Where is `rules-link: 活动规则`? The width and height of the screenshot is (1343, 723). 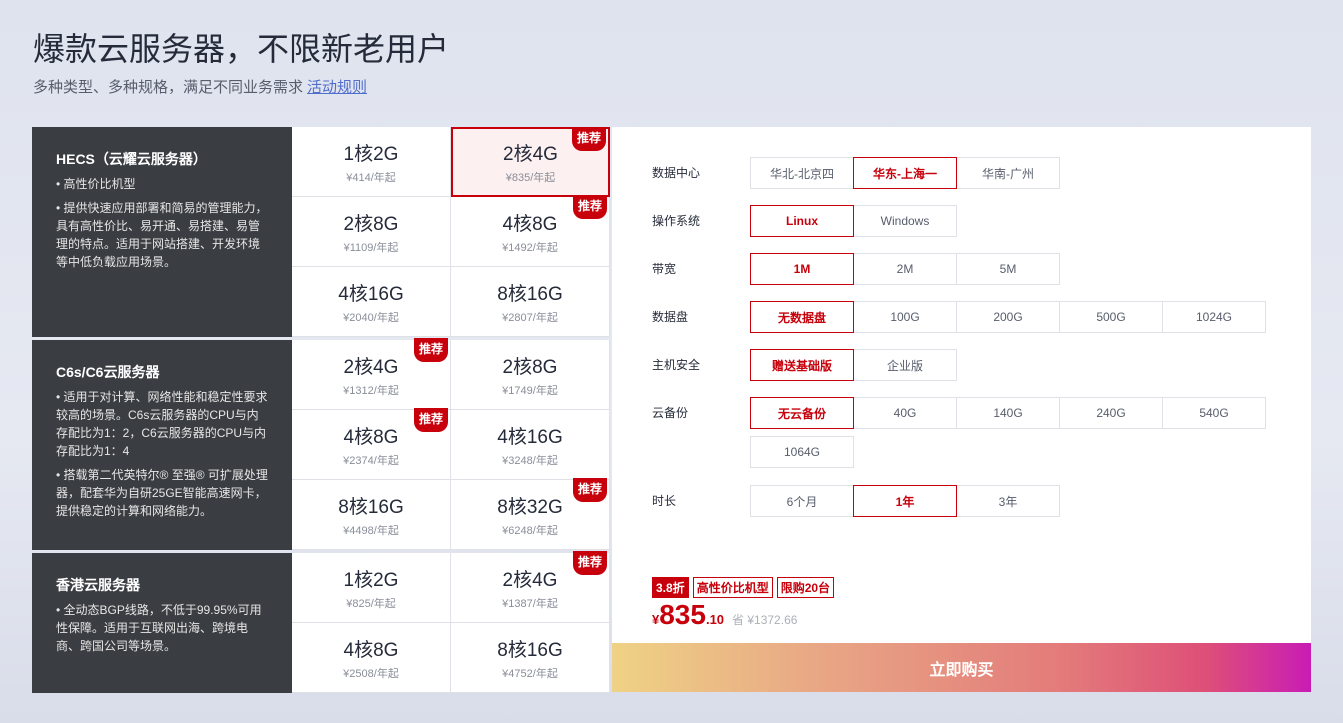 rules-link: 活动规则 is located at coordinates (337, 87).